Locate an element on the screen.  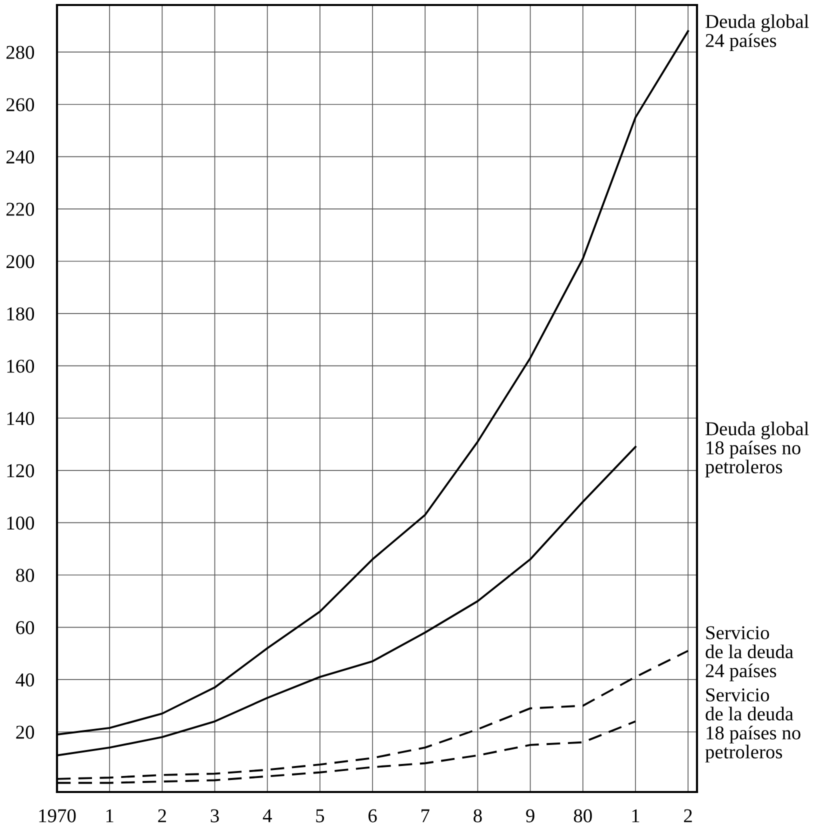
y-tick-label: 240 is located at coordinates (20, 157).